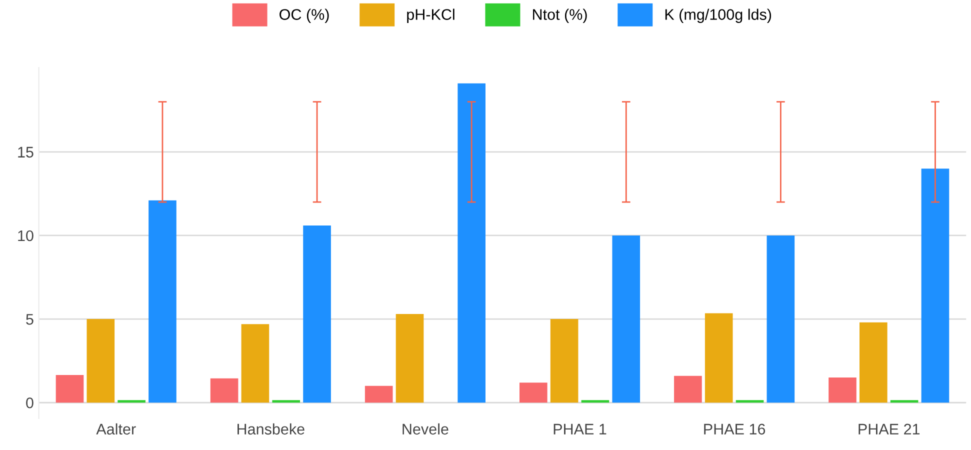 The width and height of the screenshot is (971, 450). I want to click on x-tick-label: PHAE 21, so click(889, 429).